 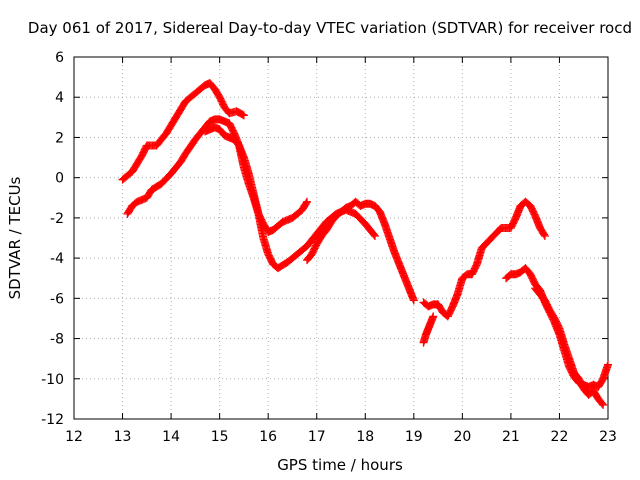 What do you see at coordinates (15, 237) in the screenshot?
I see `y-axis-label: SDTVAR / TECUs` at bounding box center [15, 237].